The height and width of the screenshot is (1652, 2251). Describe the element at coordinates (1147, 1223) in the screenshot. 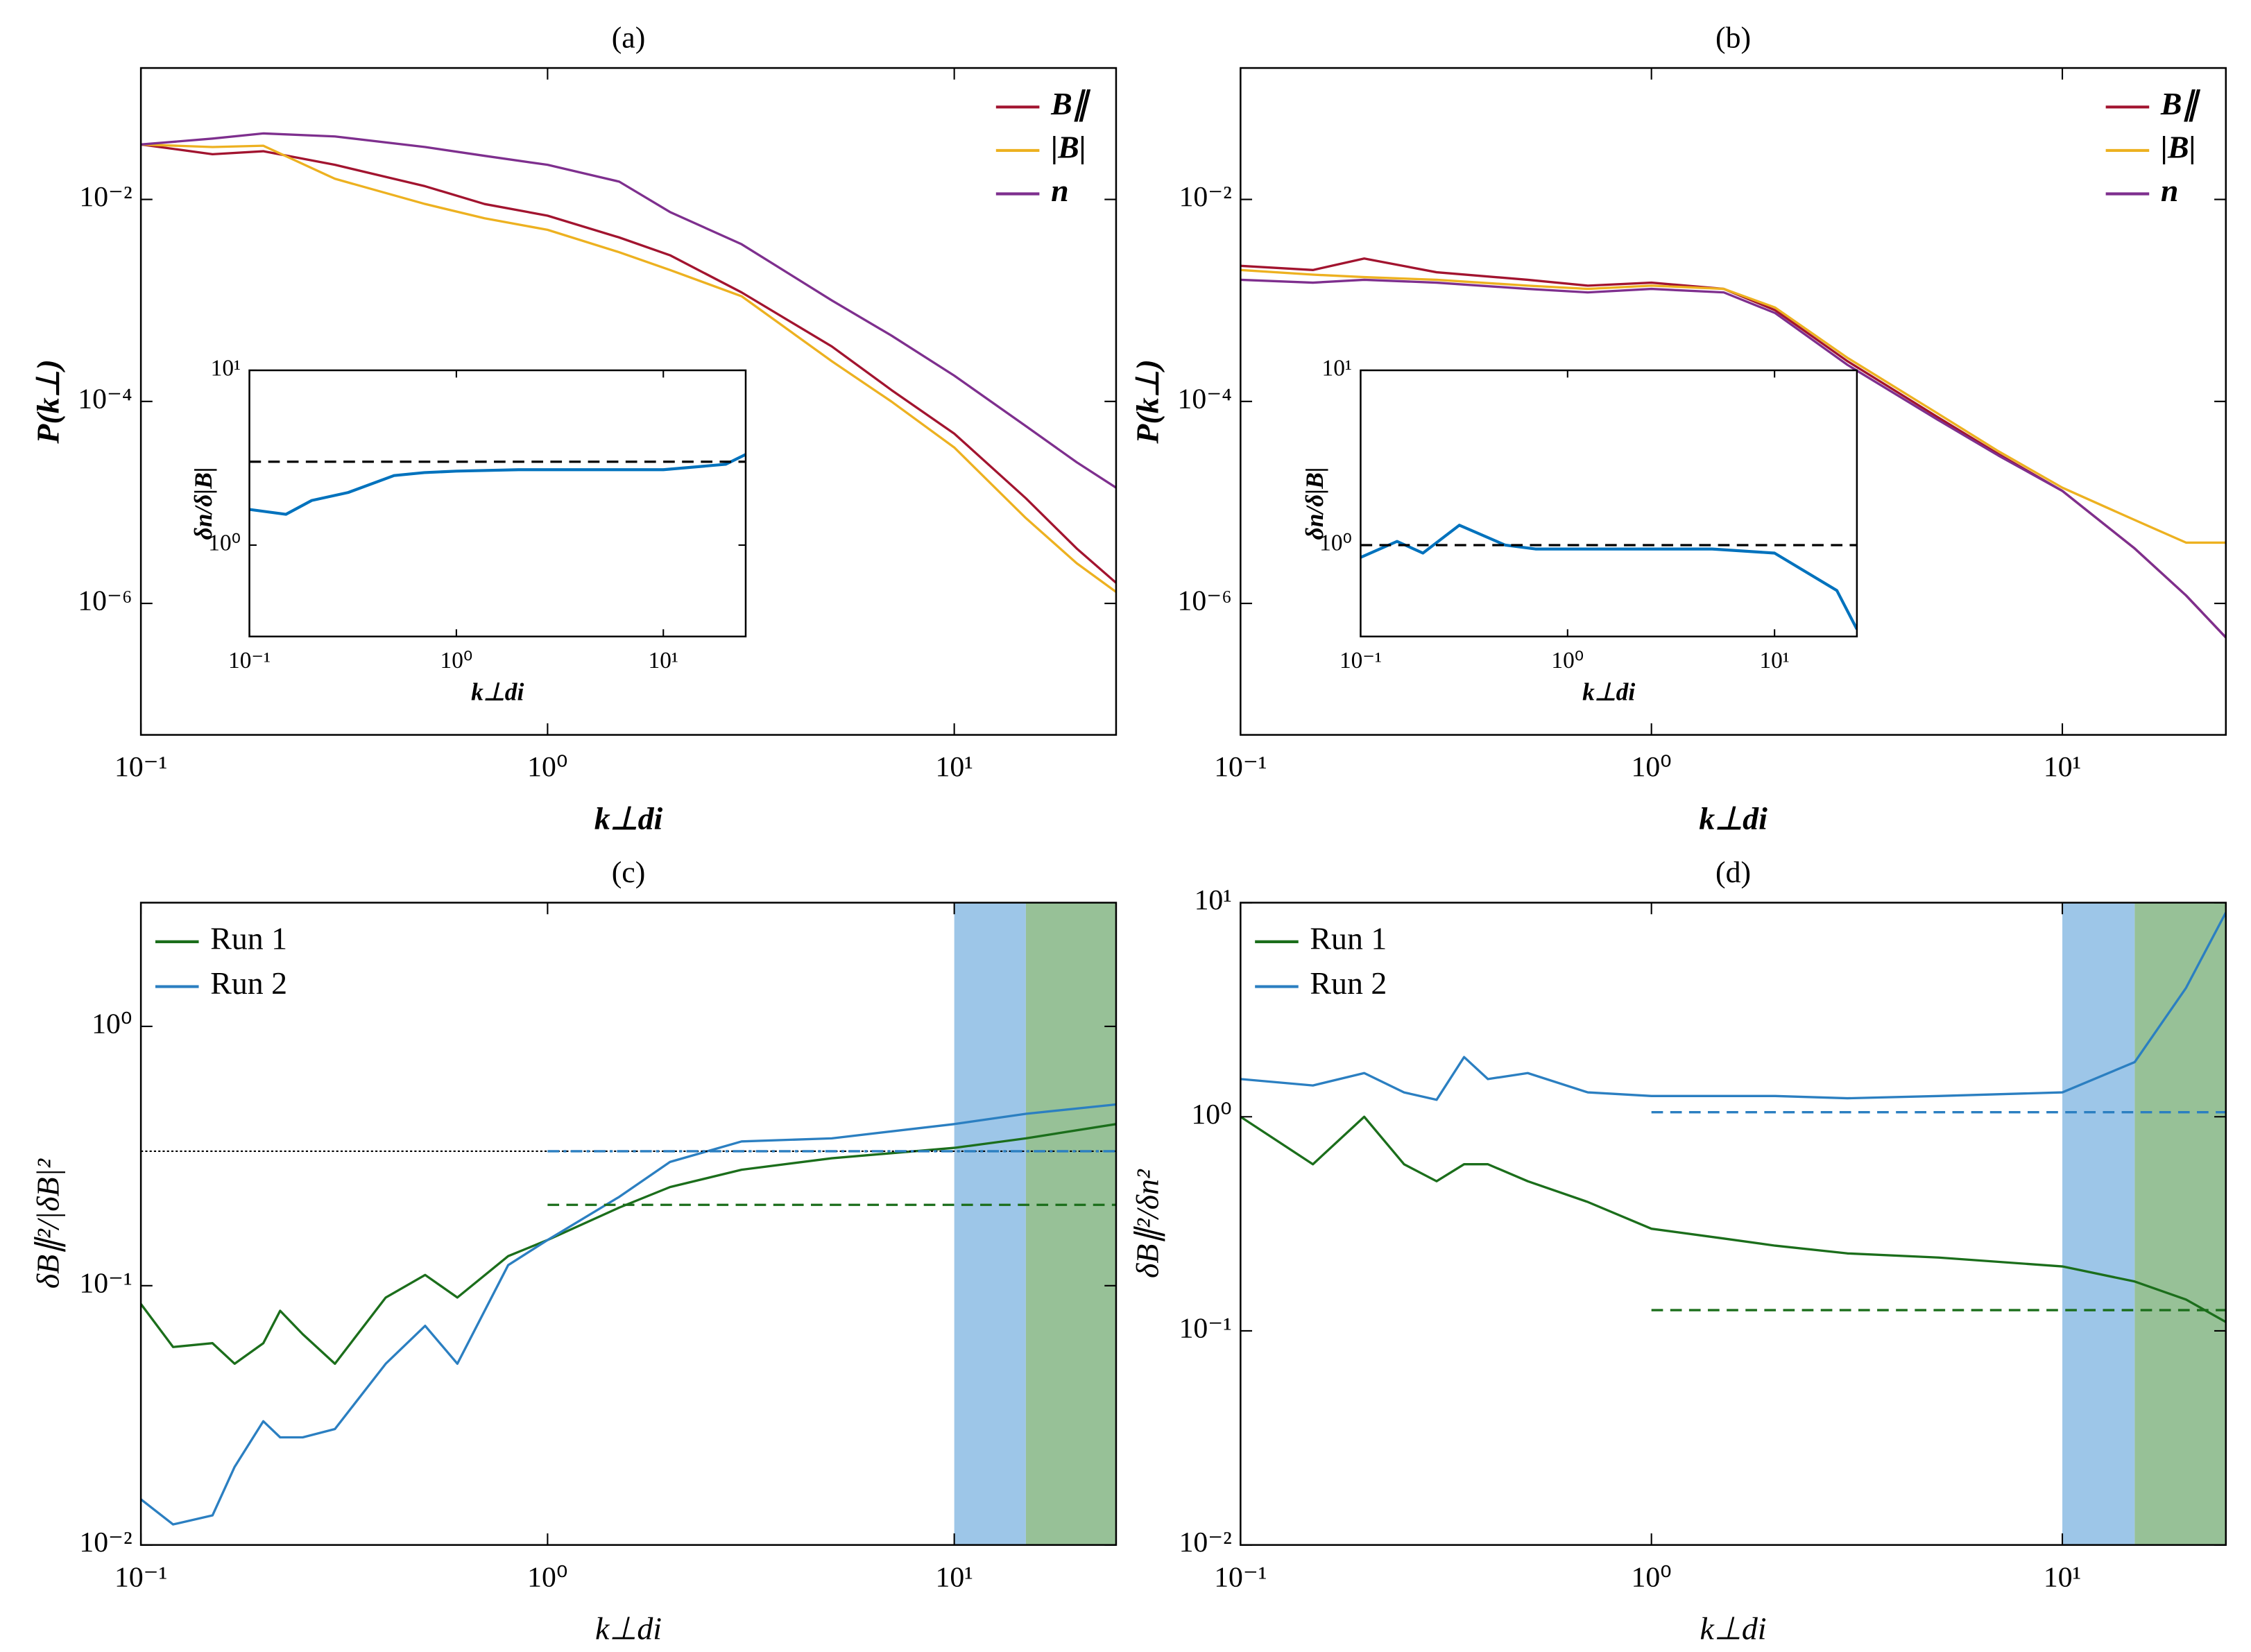

I see `y-axis-label: δB∥²/δn²` at that location.